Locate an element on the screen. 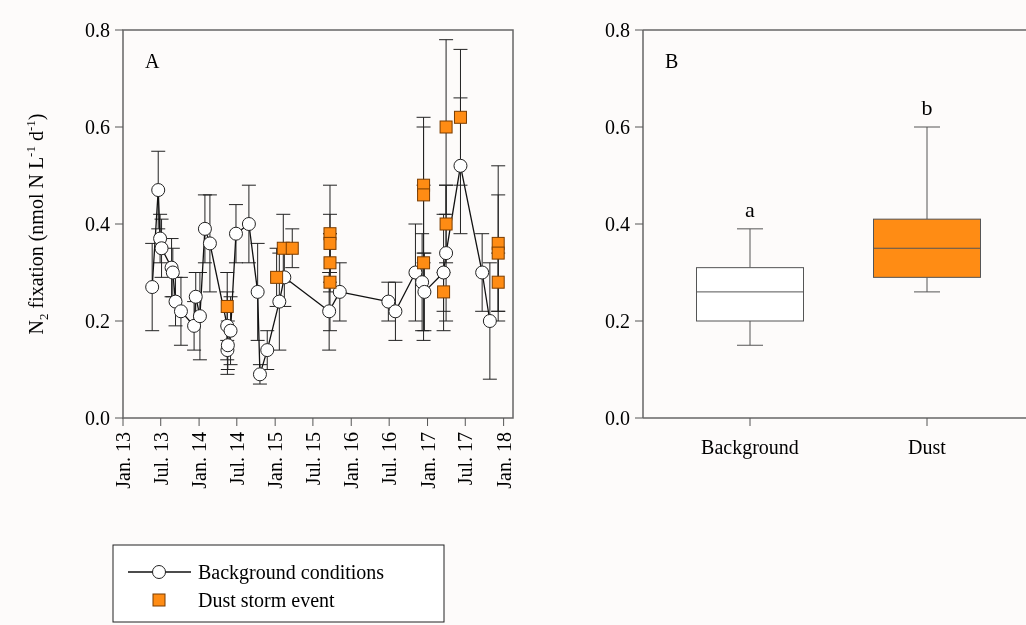 This screenshot has height=625, width=1026. annotation: B is located at coordinates (672, 61).